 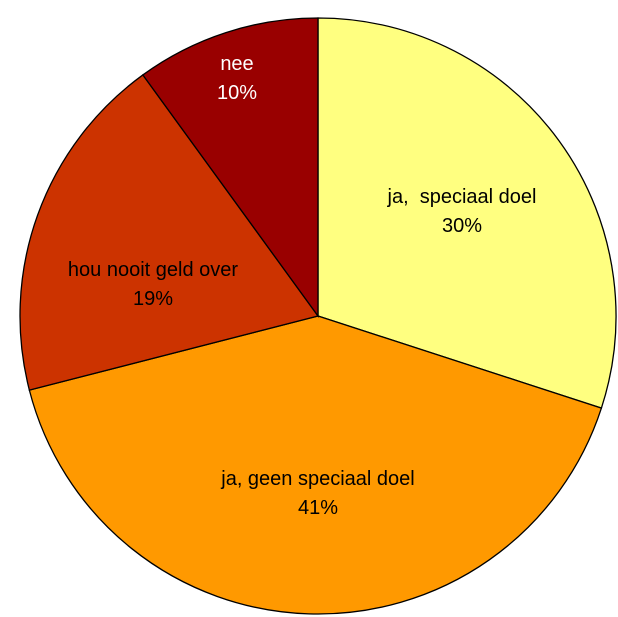 I want to click on slice-label: hou nooit geld over 19%, so click(x=153, y=285).